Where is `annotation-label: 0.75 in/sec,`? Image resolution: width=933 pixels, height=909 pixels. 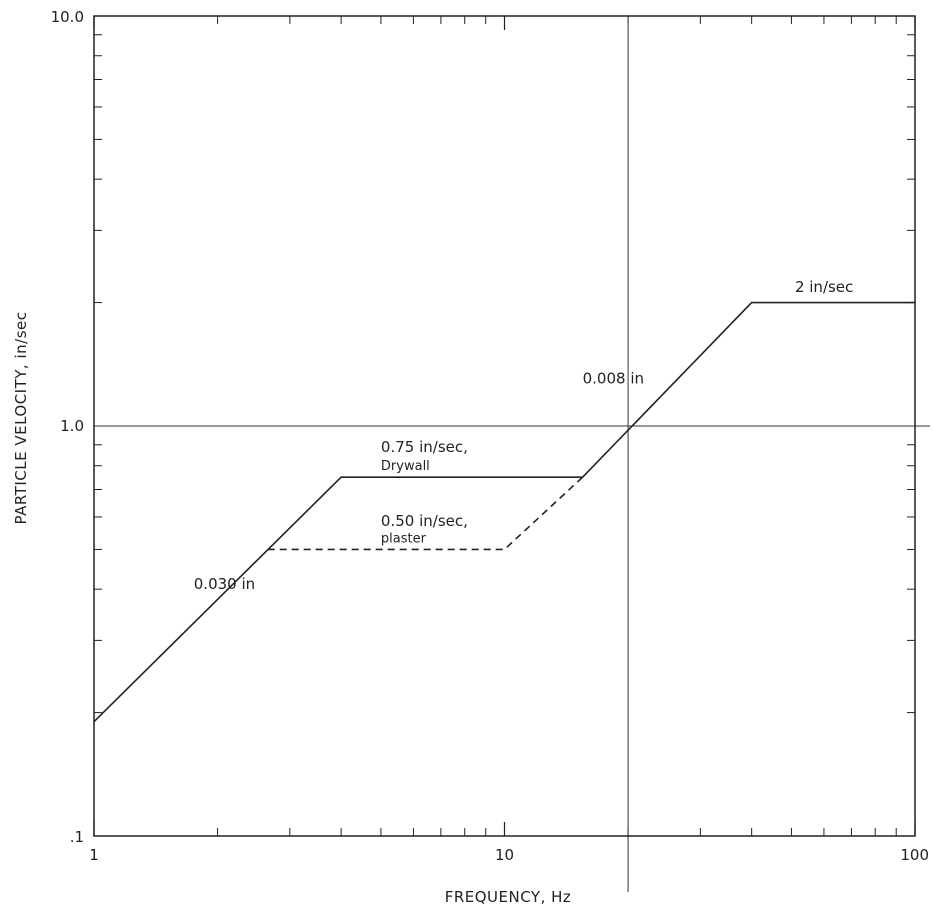
annotation-label: 0.75 in/sec, is located at coordinates (424, 447).